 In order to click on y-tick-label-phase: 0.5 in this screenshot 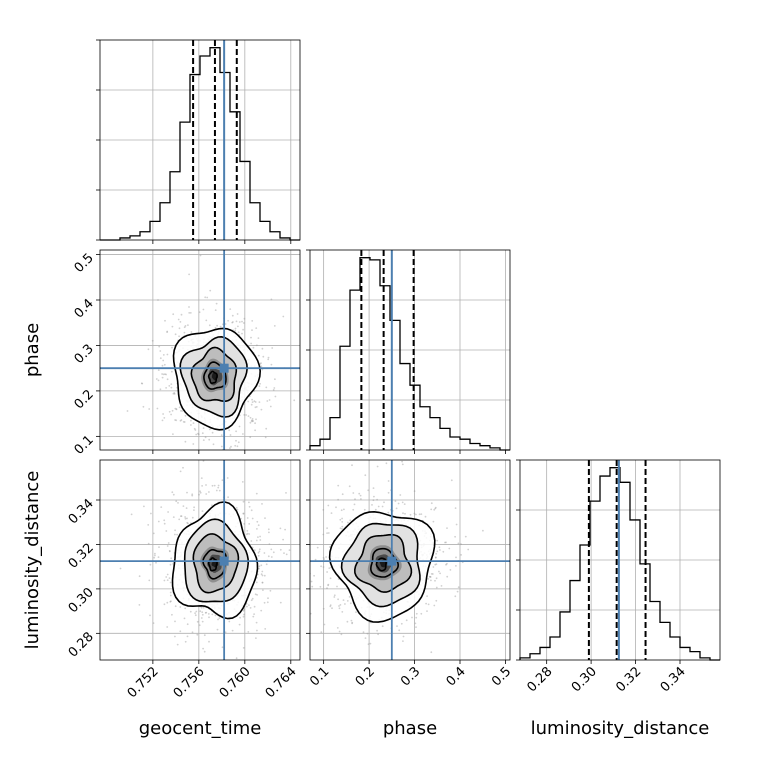, I will do `click(84, 263)`.